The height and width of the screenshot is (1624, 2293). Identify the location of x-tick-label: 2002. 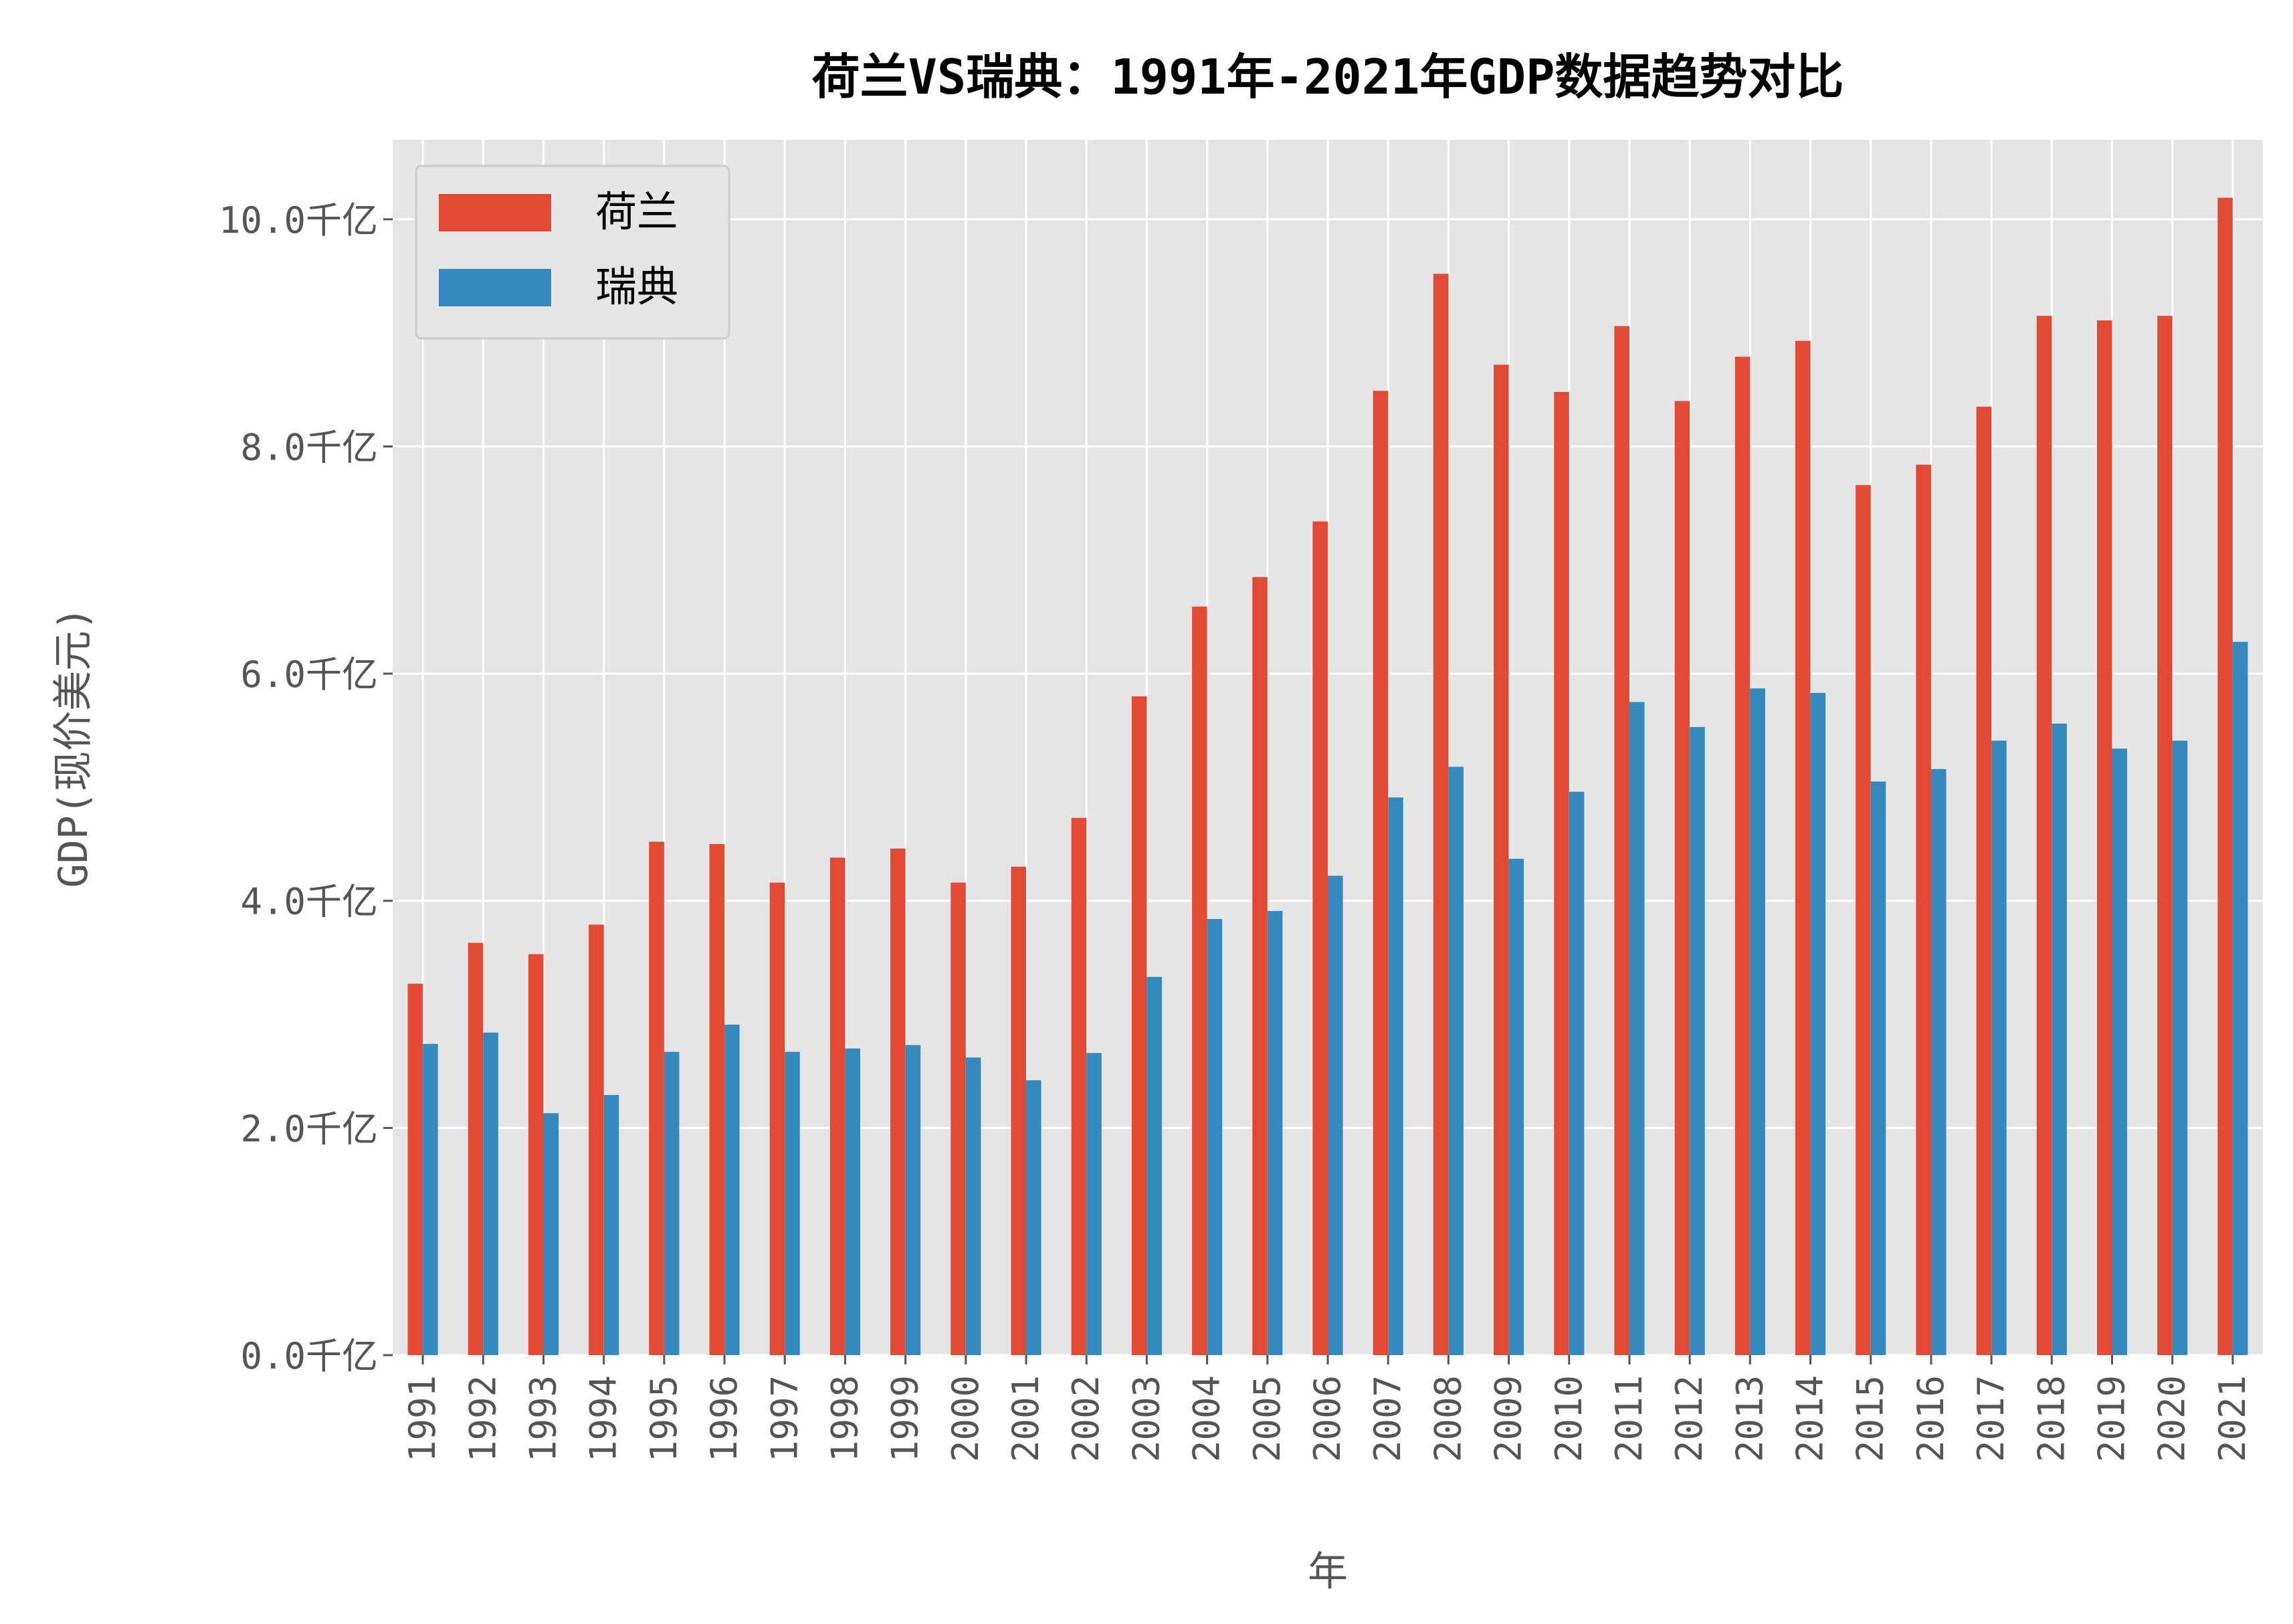
(1086, 1418).